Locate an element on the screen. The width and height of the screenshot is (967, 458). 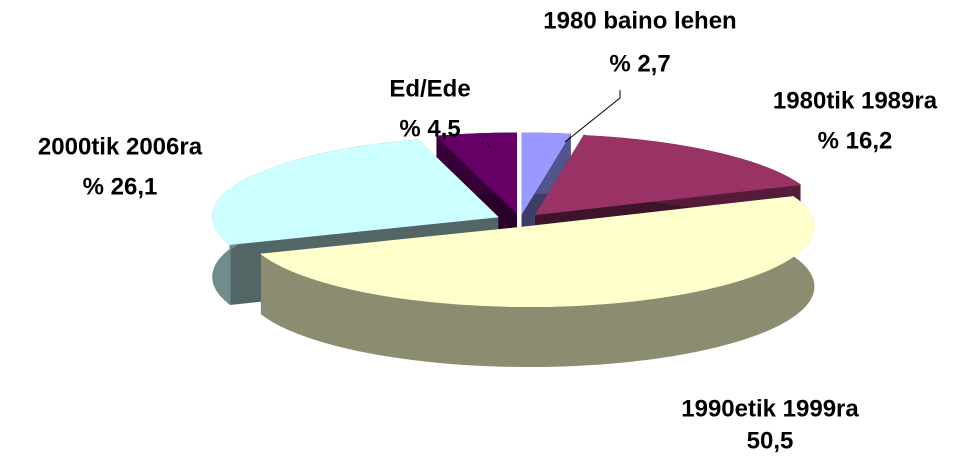
slice-label: 1980tik 1989ra is located at coordinates (855, 100).